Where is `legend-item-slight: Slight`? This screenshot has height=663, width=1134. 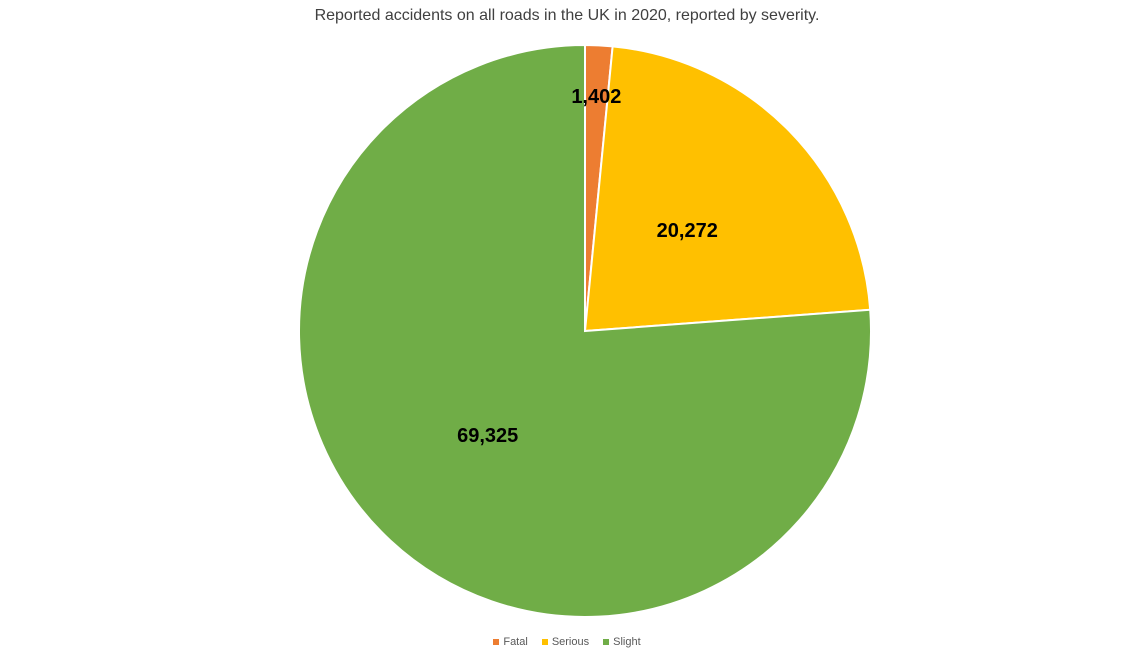 legend-item-slight: Slight is located at coordinates (622, 642).